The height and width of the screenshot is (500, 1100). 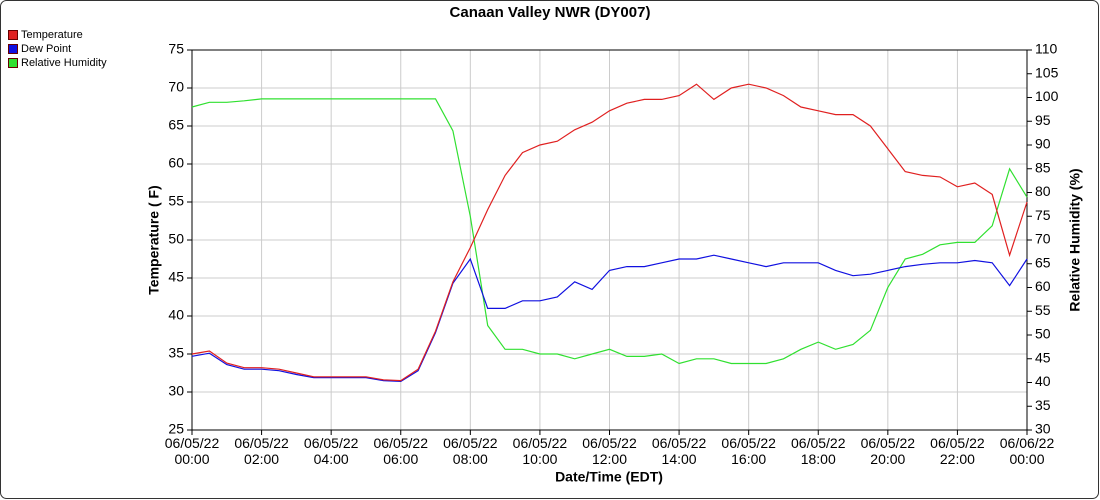 I want to click on y2-tick-label: 60, so click(x=1043, y=286).